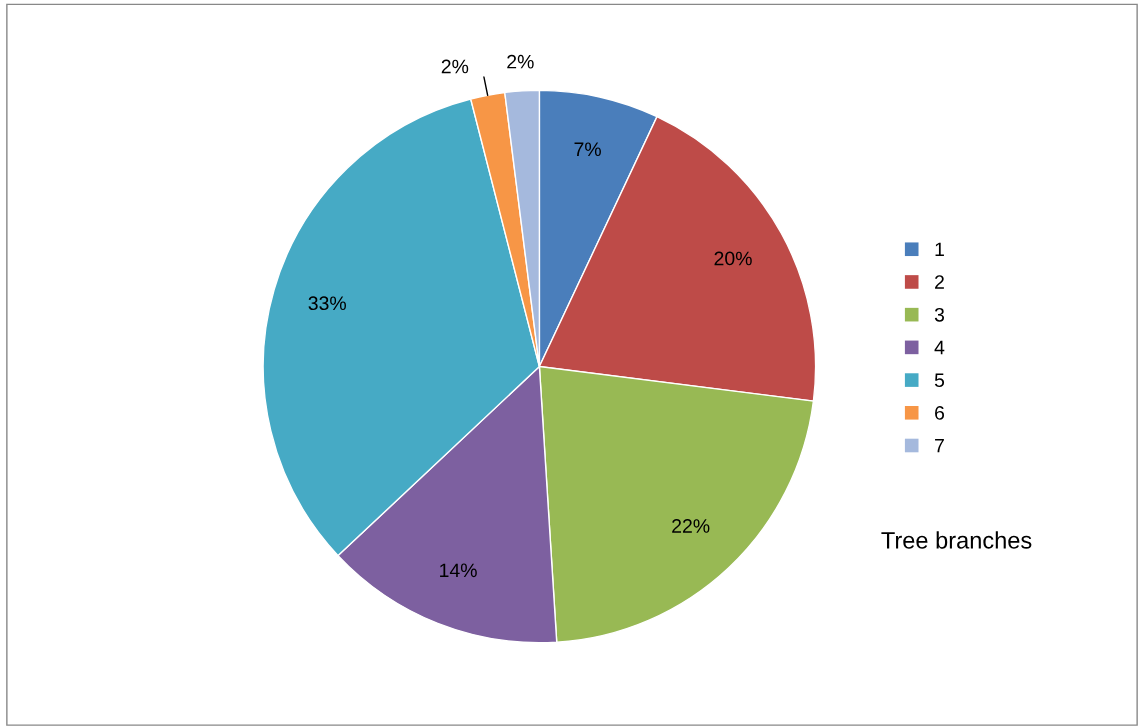 Image resolution: width=1144 pixels, height=728 pixels. I want to click on data-label: 14%, so click(458, 570).